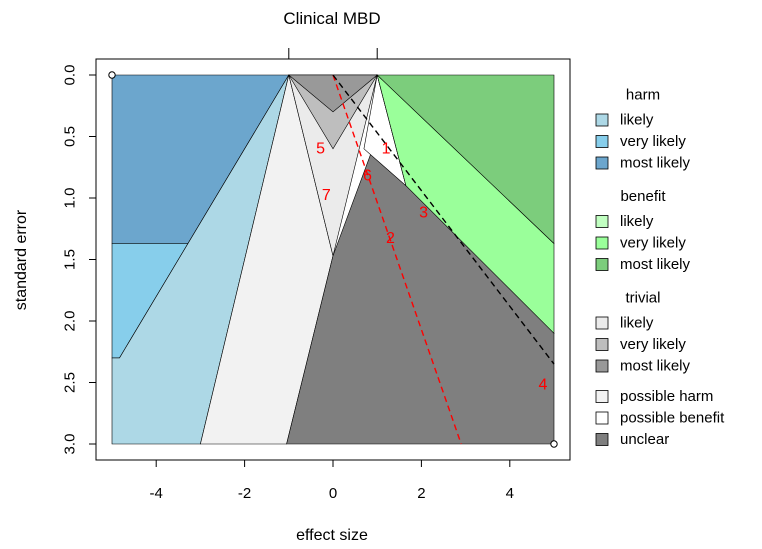 The image size is (762, 549). I want to click on y-tick-label: 0.5, so click(70, 136).